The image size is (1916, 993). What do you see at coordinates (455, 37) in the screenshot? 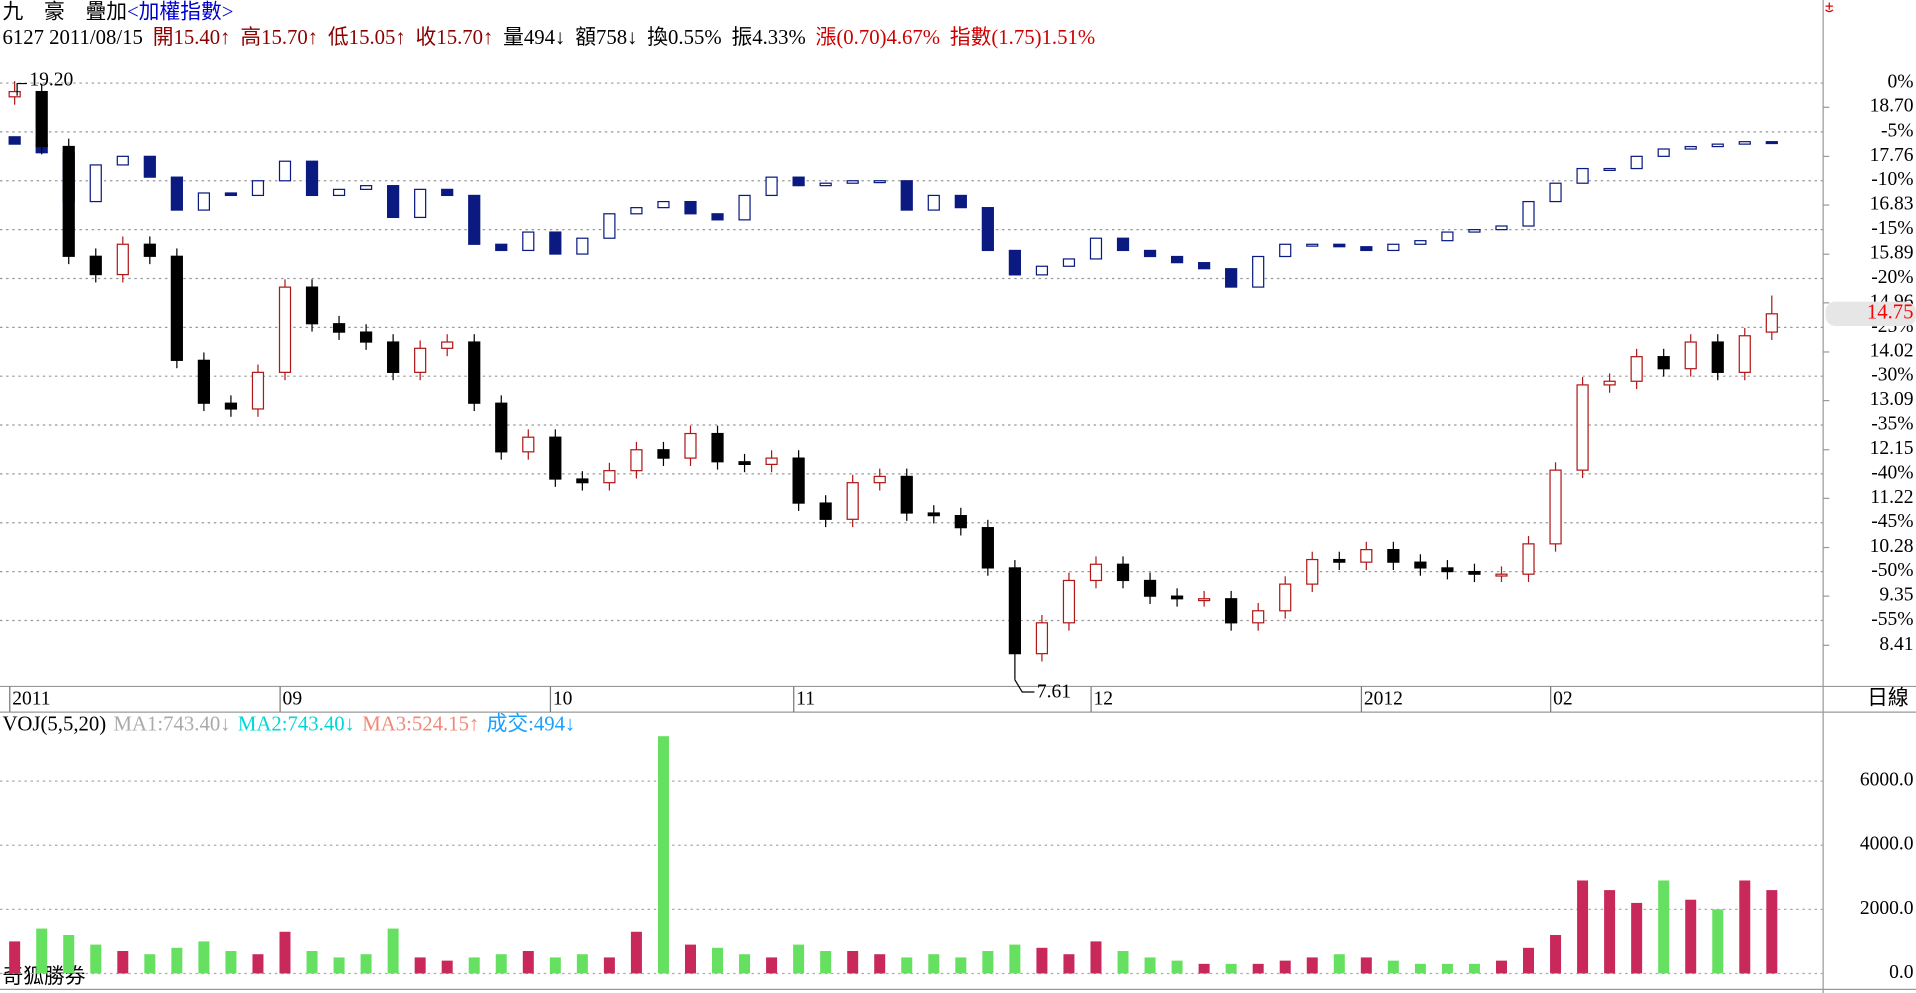
I see `quote-item: 收15.70↑` at bounding box center [455, 37].